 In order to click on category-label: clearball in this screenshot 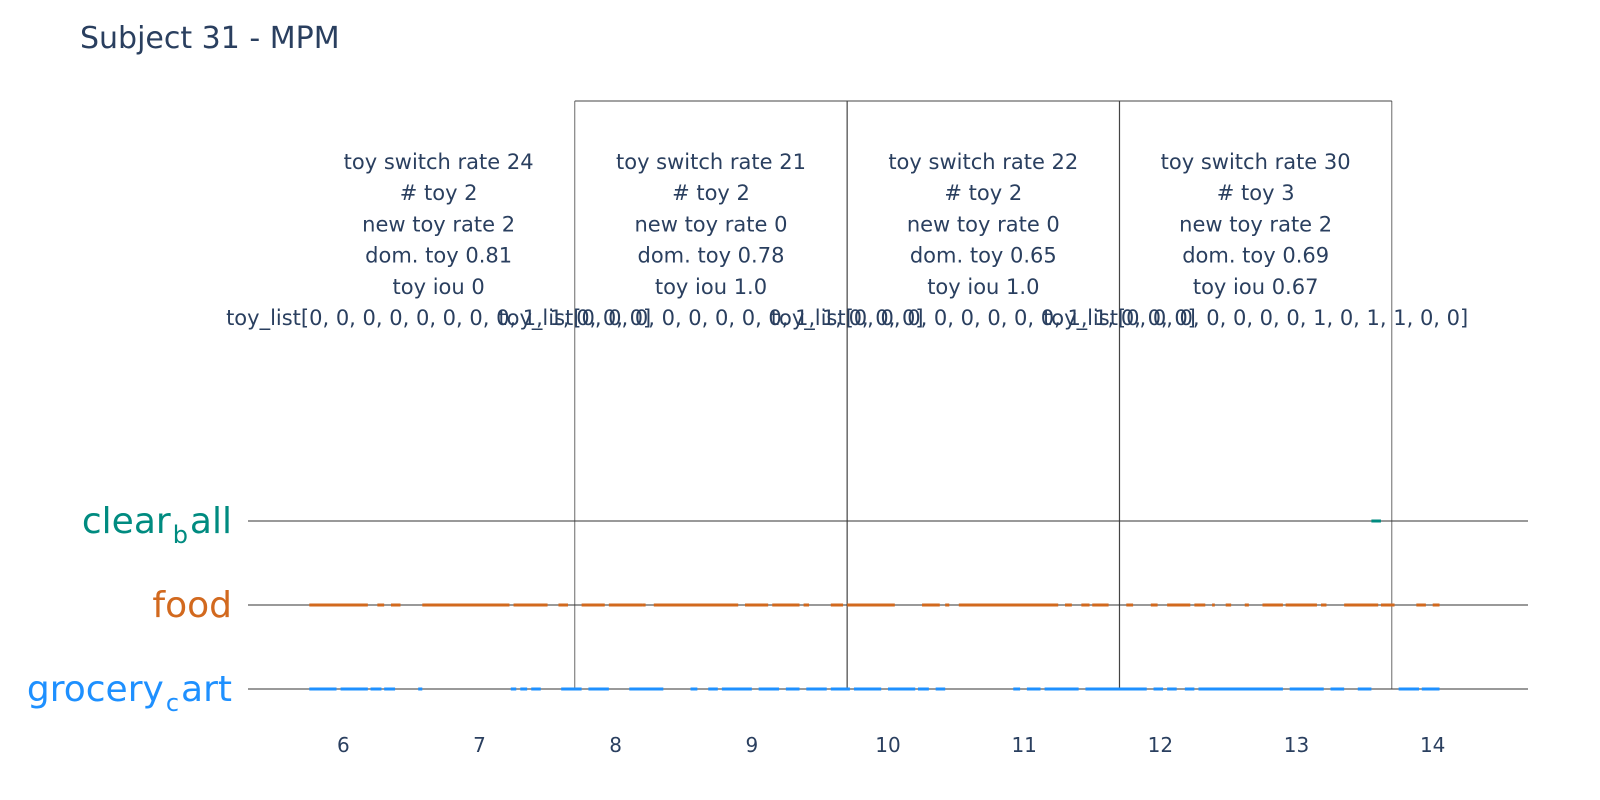, I will do `click(157, 525)`.